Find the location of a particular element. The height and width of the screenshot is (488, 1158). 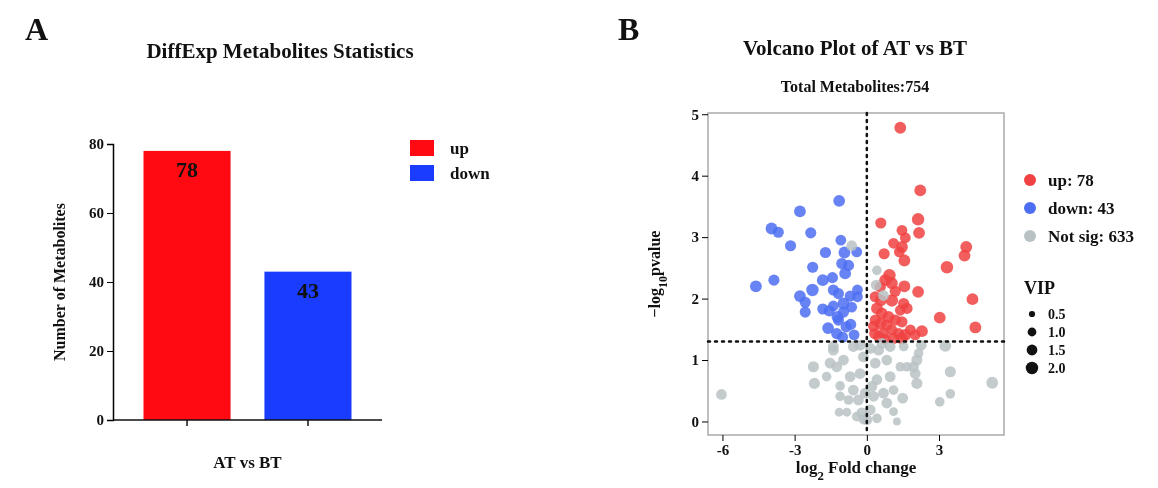

legend-label: up: 78 is located at coordinates (1071, 180).